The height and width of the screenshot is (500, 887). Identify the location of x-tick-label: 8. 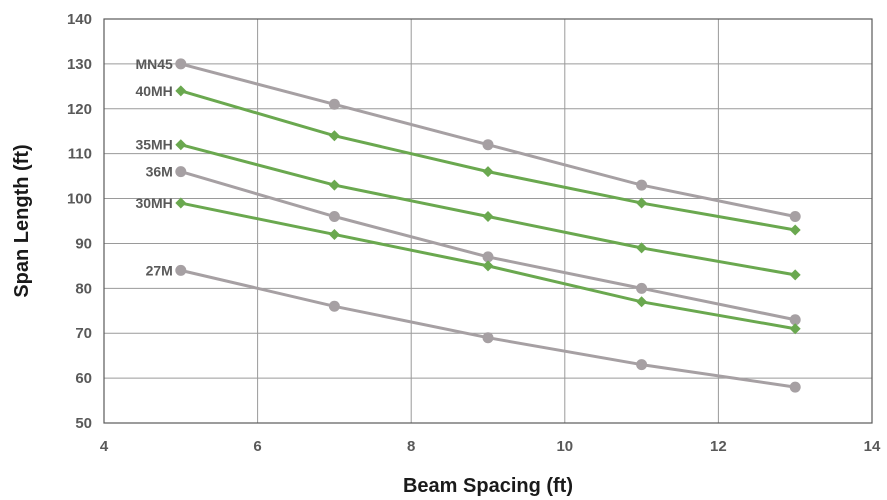
(411, 446).